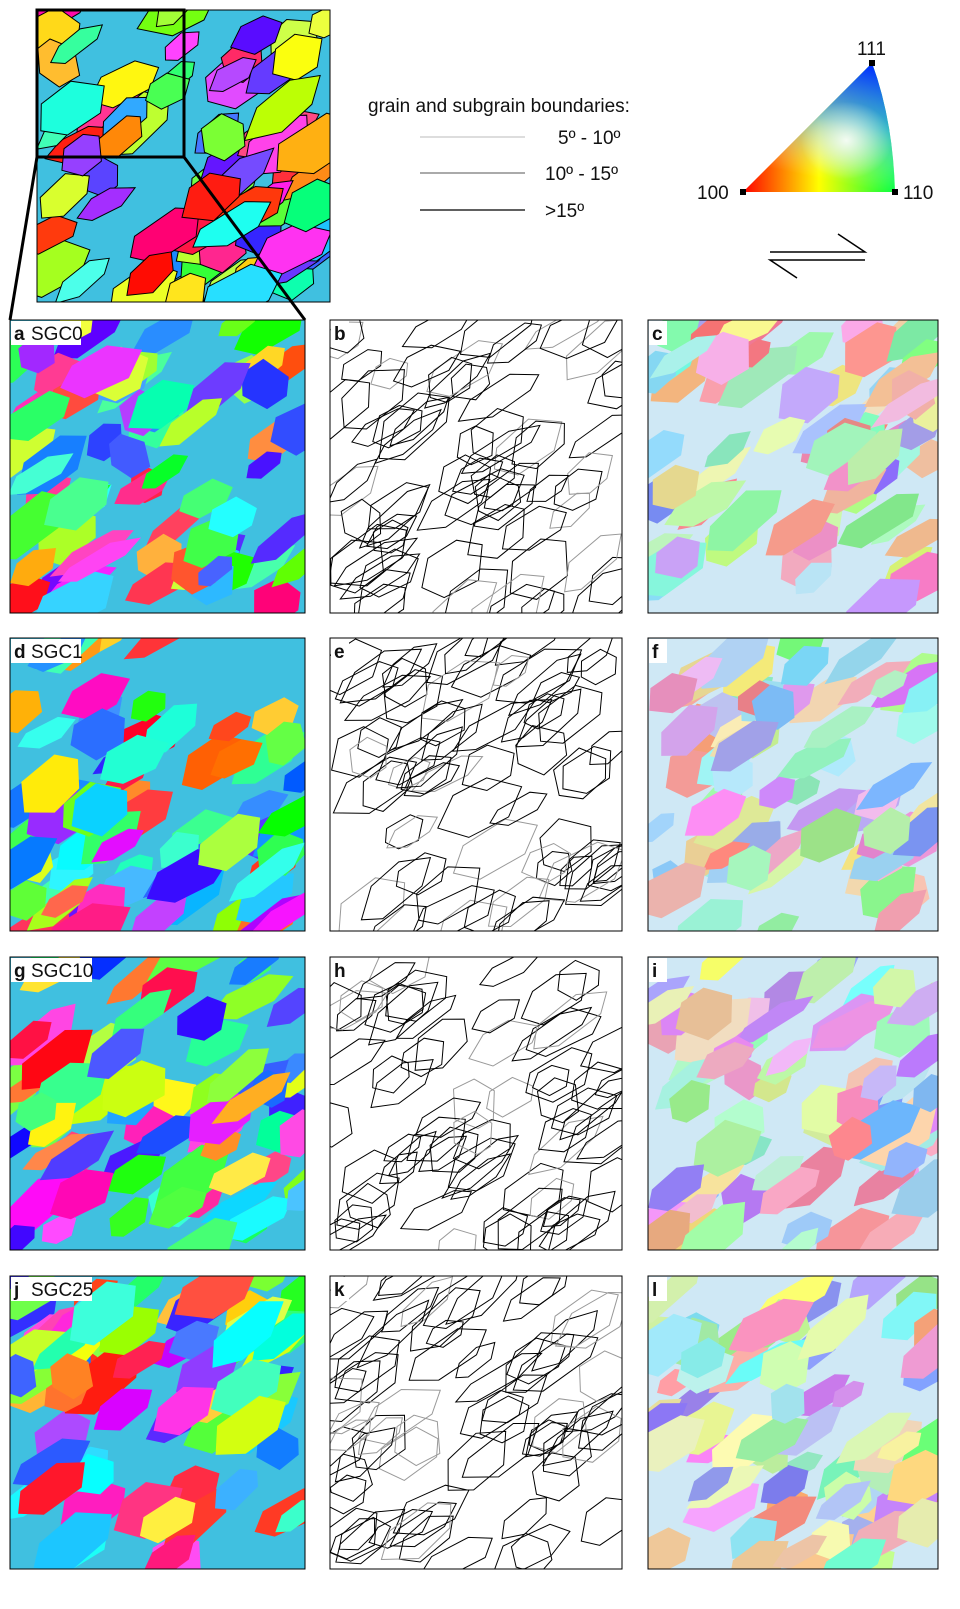 This screenshot has width=960, height=1609. Describe the element at coordinates (340, 334) in the screenshot. I see `panel-letter: b` at that location.